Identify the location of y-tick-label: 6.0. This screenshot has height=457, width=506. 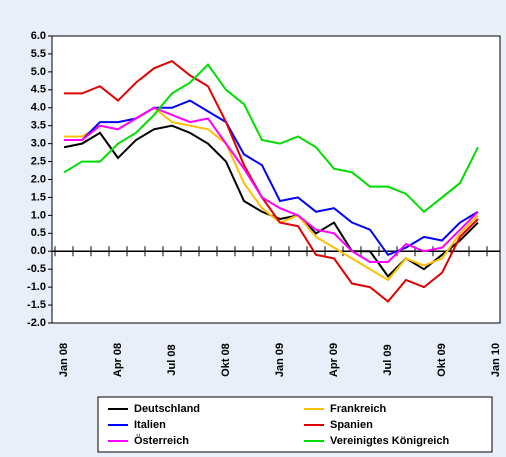
(38, 36).